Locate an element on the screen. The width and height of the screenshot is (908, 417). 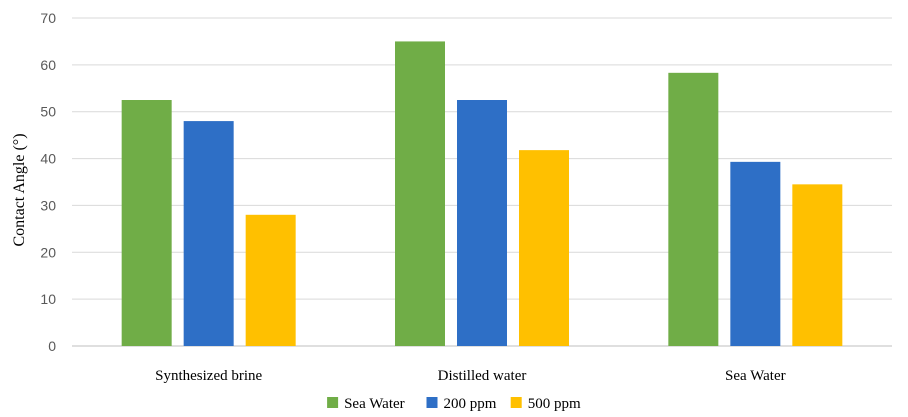
legend-label: Sea Water is located at coordinates (374, 404).